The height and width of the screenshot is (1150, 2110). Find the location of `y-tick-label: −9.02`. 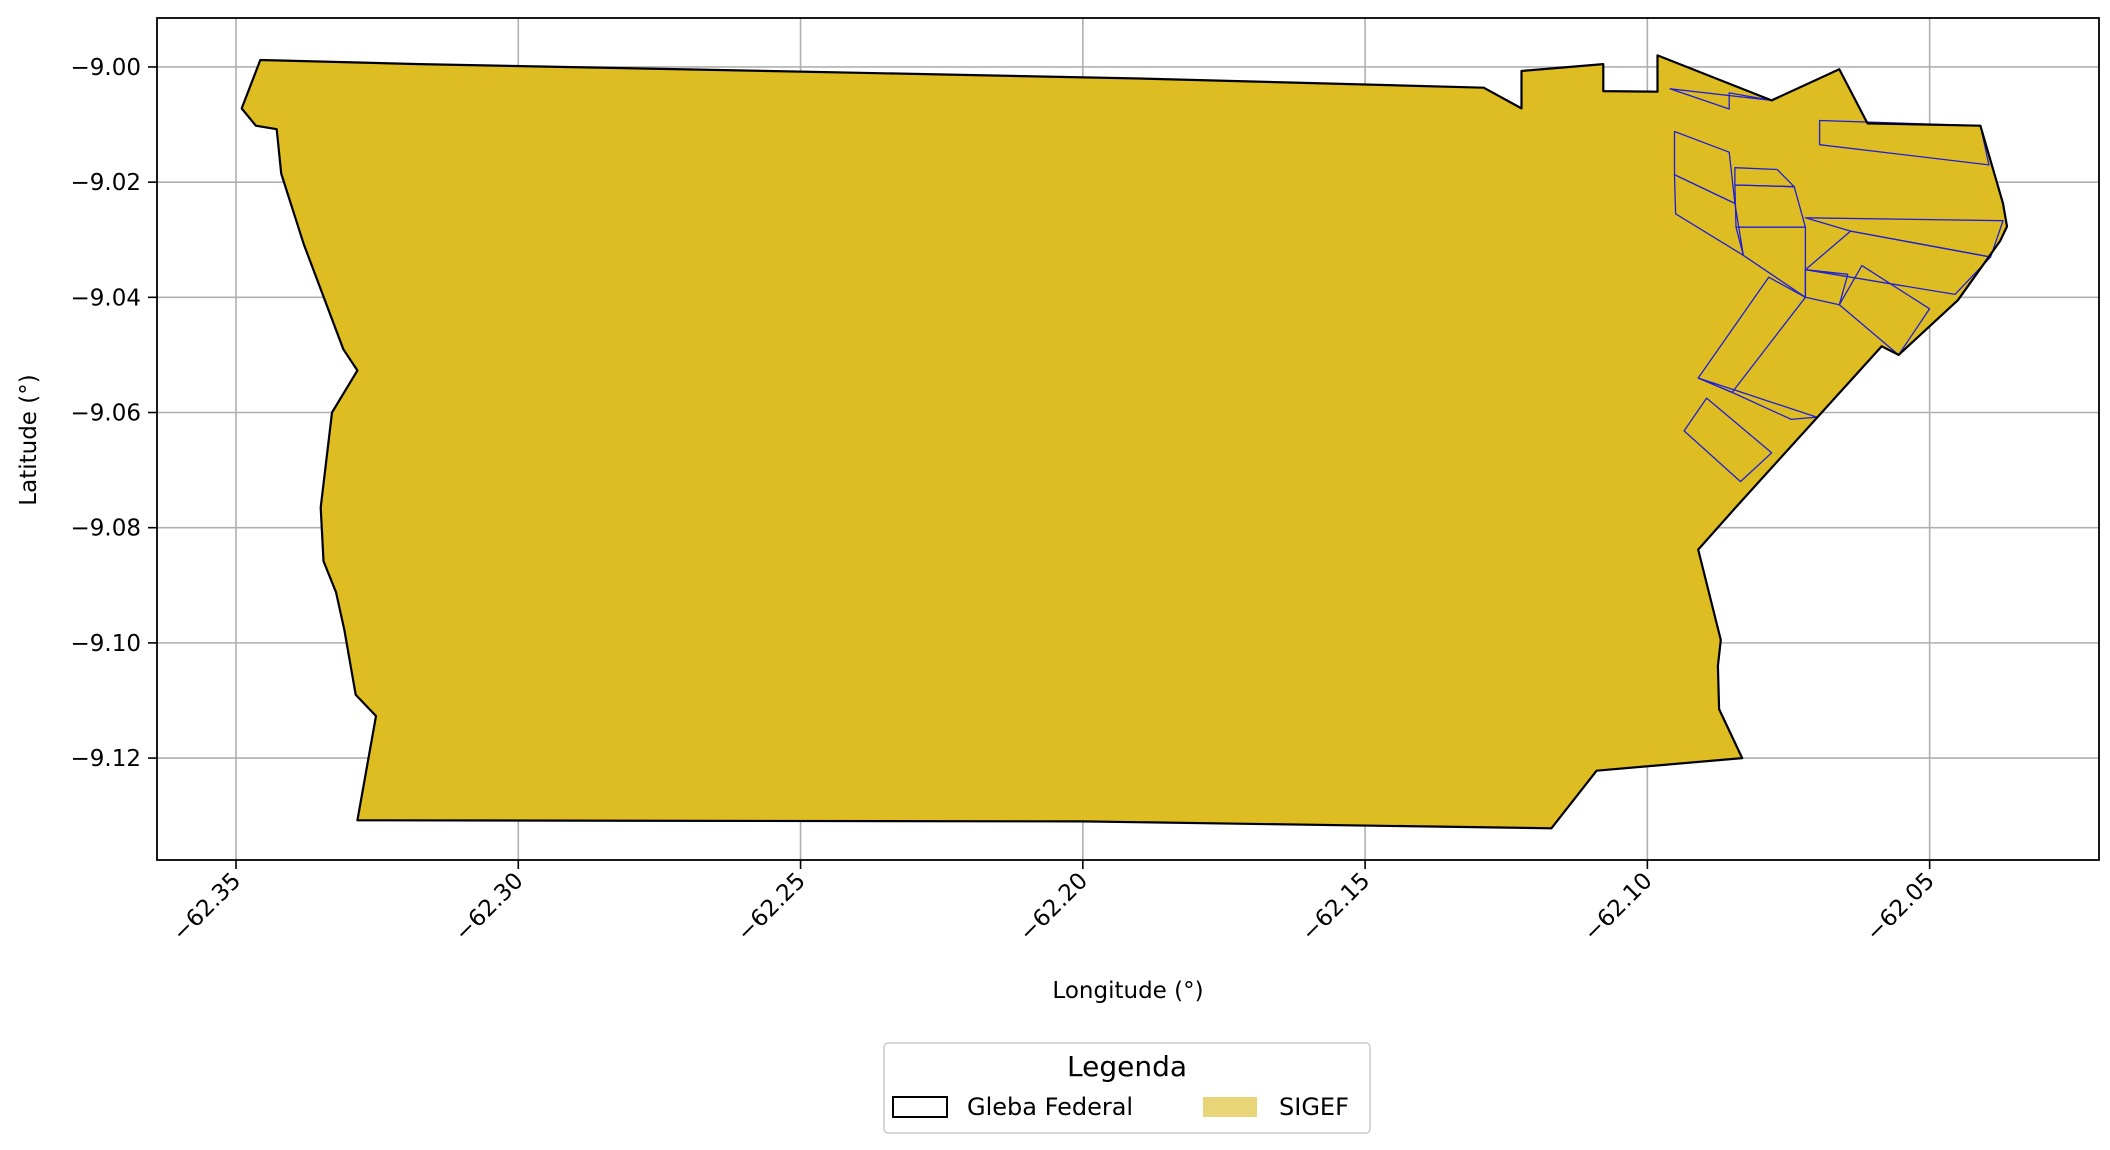

y-tick-label: −9.02 is located at coordinates (106, 183).